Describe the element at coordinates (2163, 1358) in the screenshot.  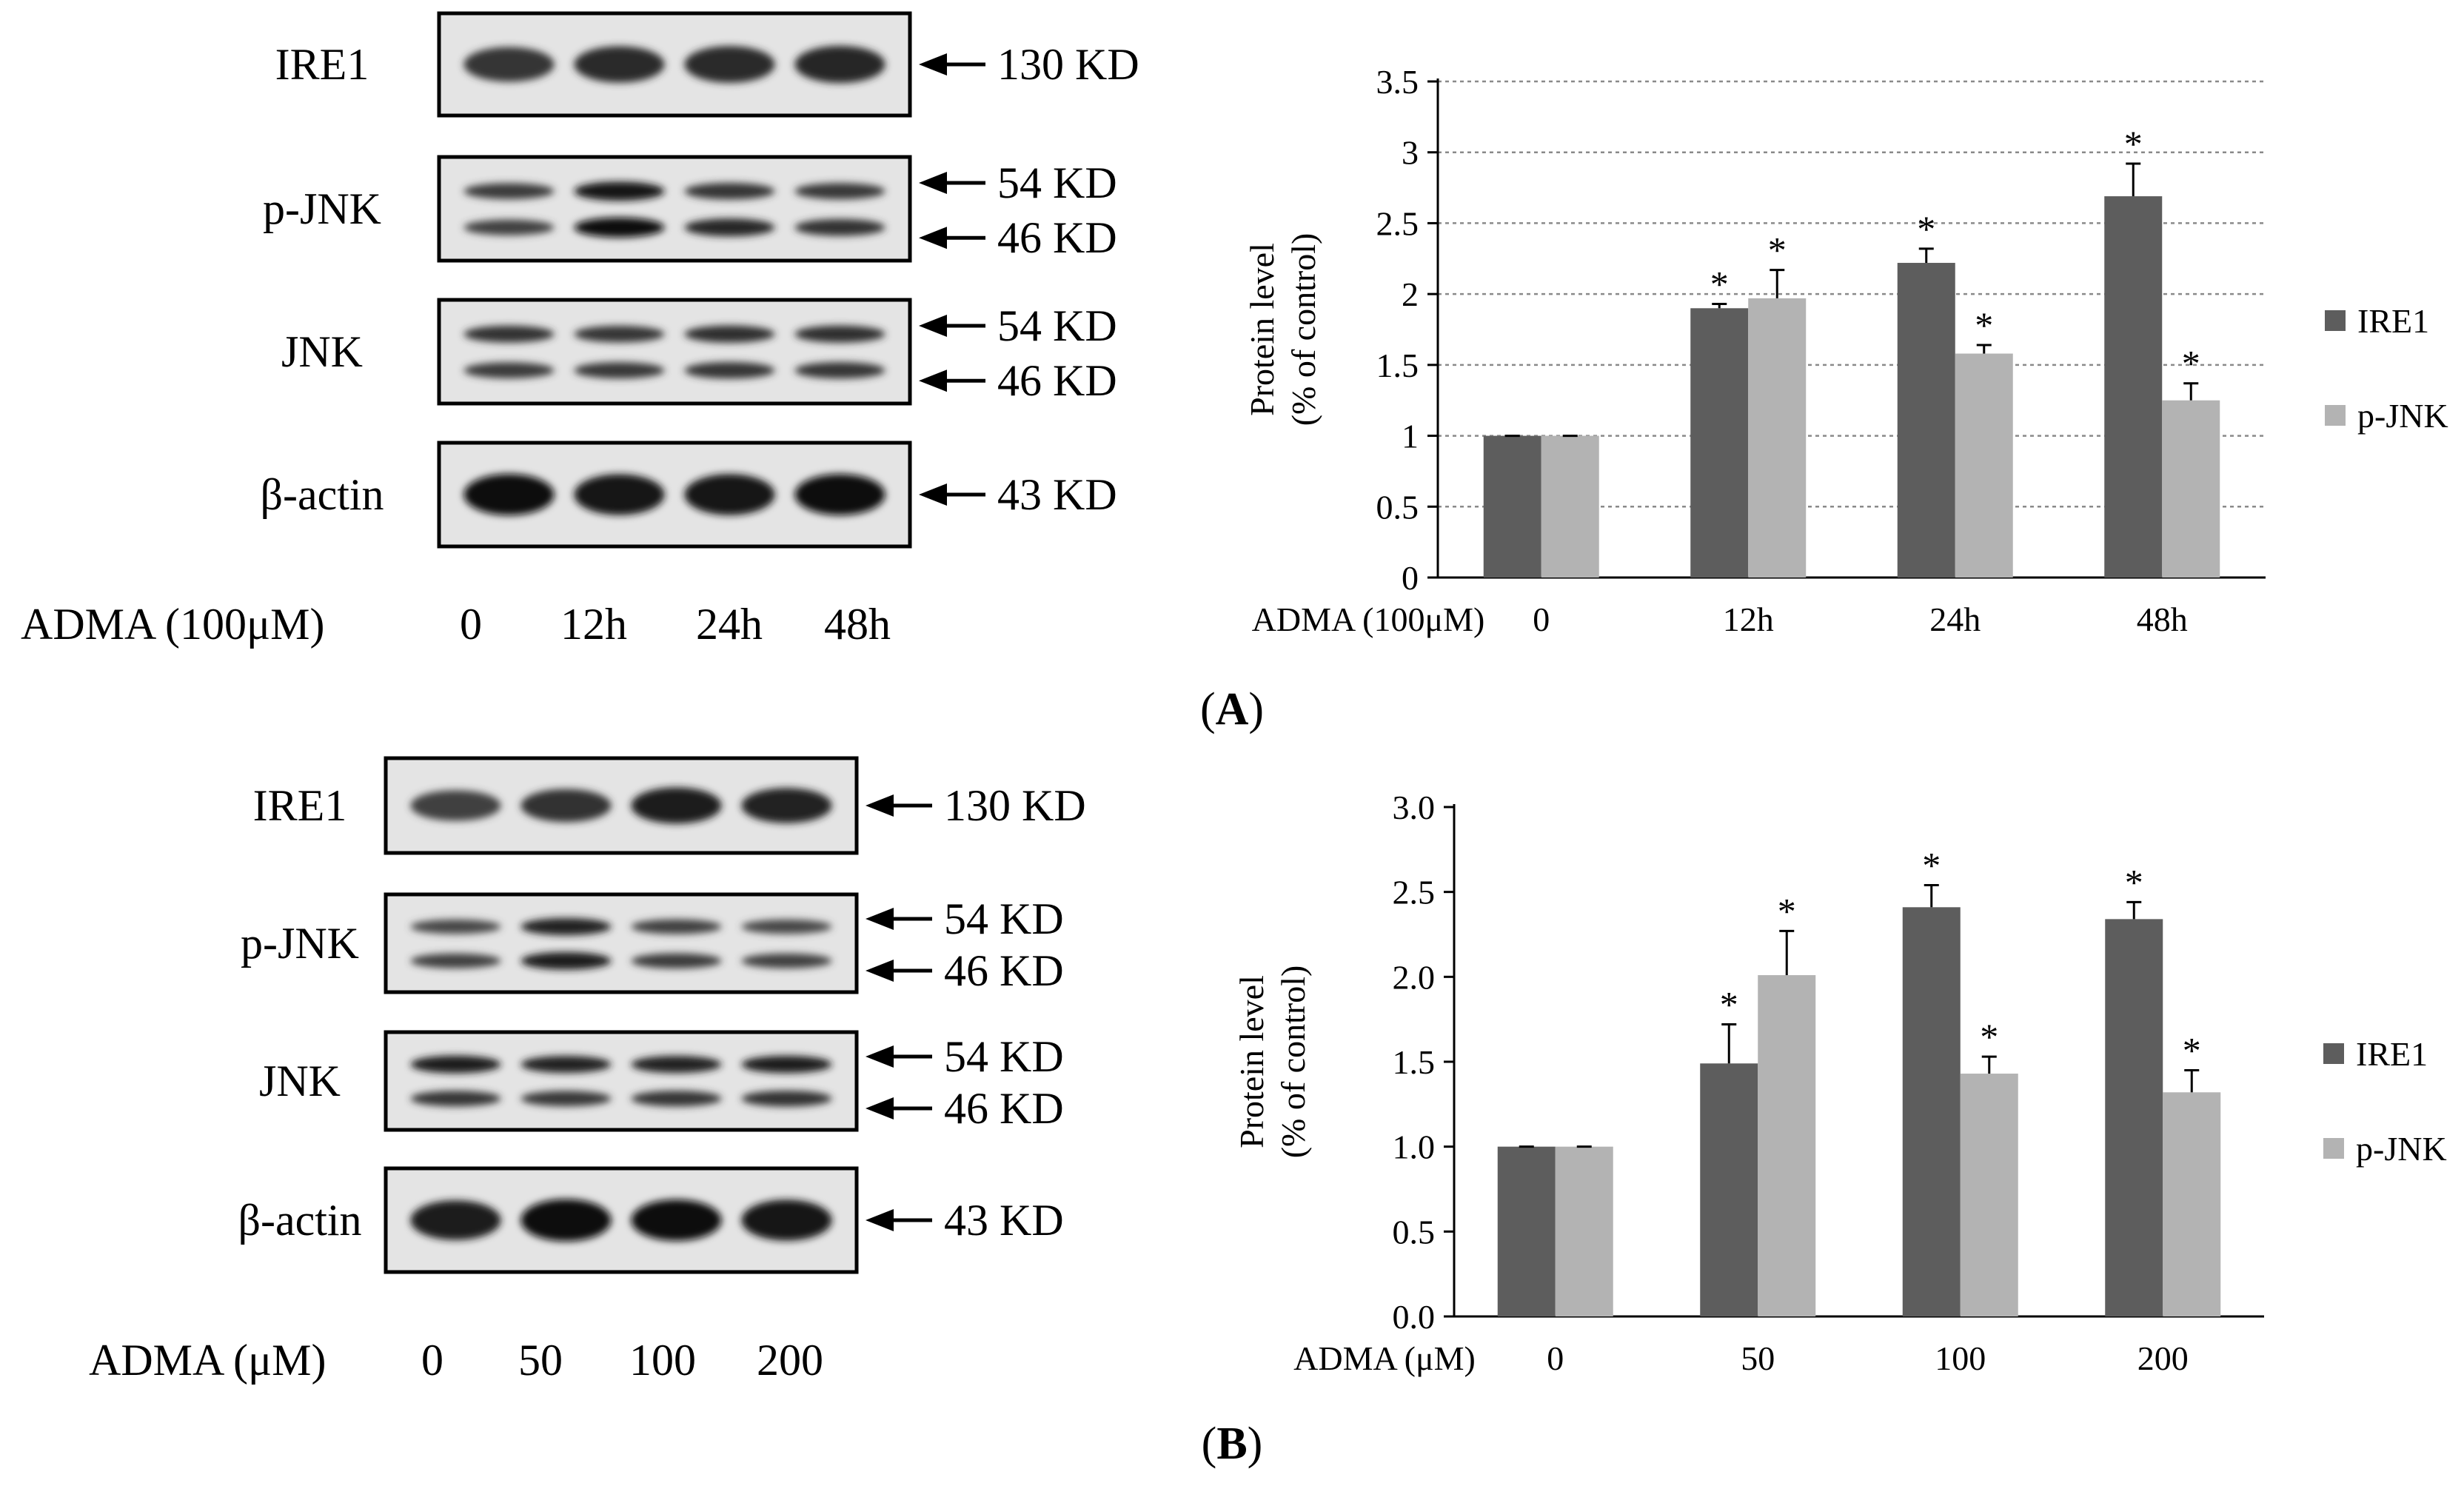
I see `x-tick-label: 200` at that location.